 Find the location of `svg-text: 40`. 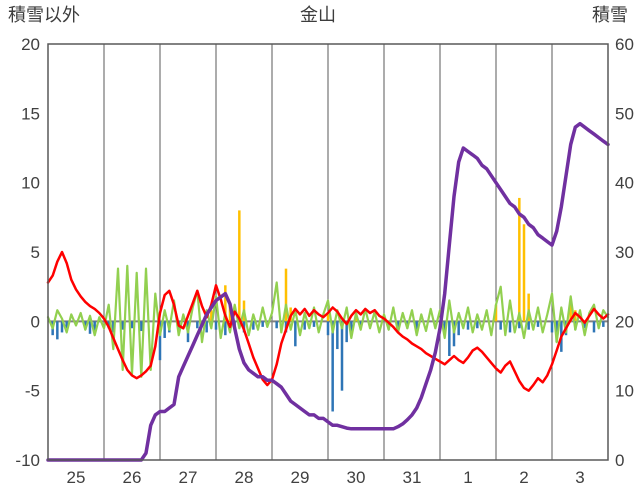

svg-text: 40 is located at coordinates (624, 183).